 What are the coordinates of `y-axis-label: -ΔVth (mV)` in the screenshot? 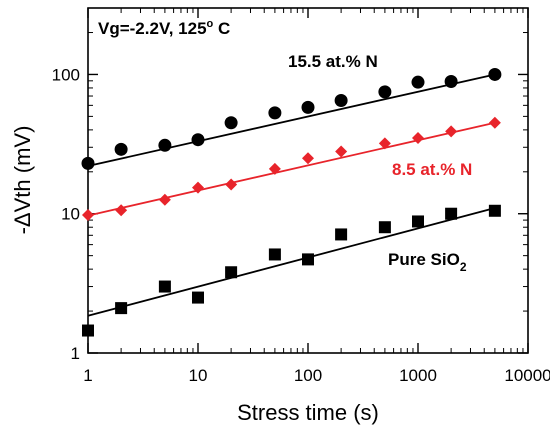 It's located at (22, 180).